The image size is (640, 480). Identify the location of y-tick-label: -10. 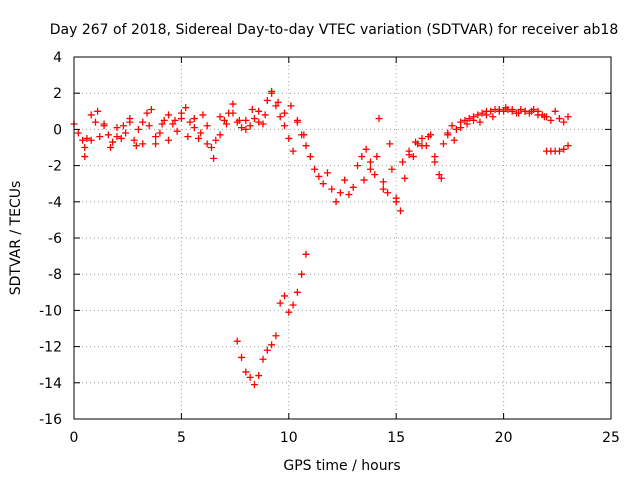
(50, 311).